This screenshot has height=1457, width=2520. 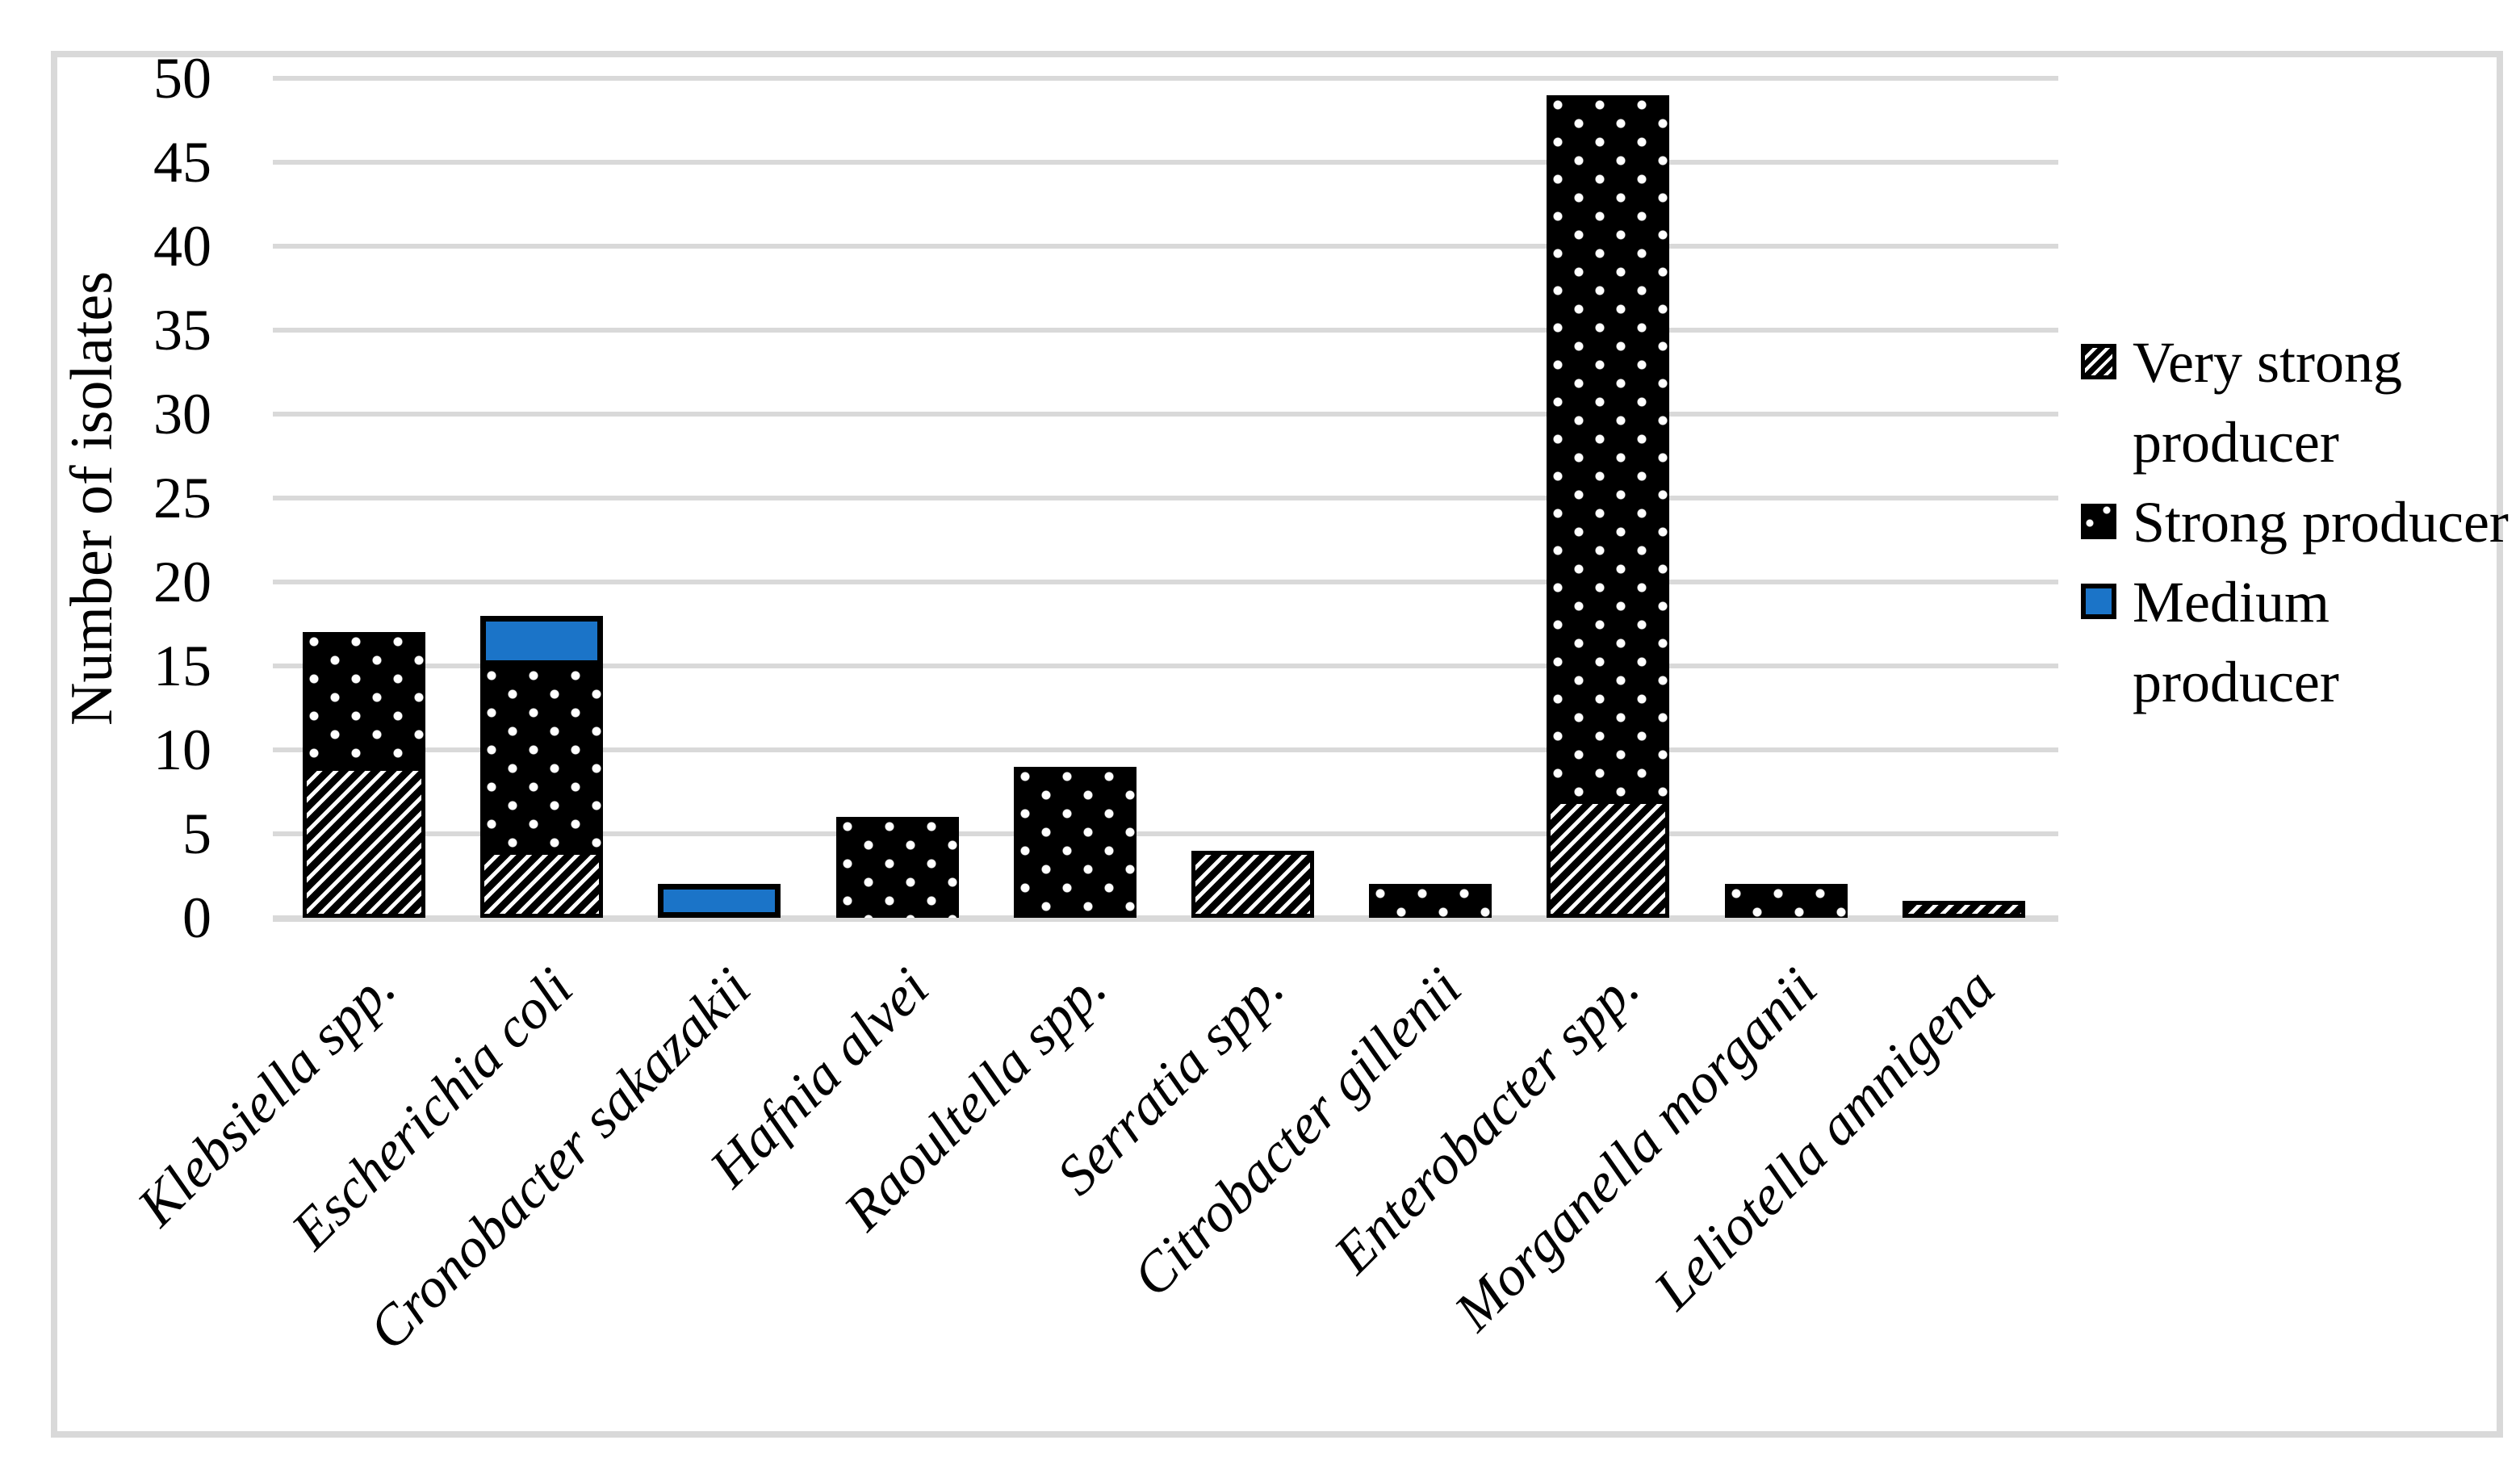 I want to click on y-axis-title: Number of isolates, so click(x=92, y=498).